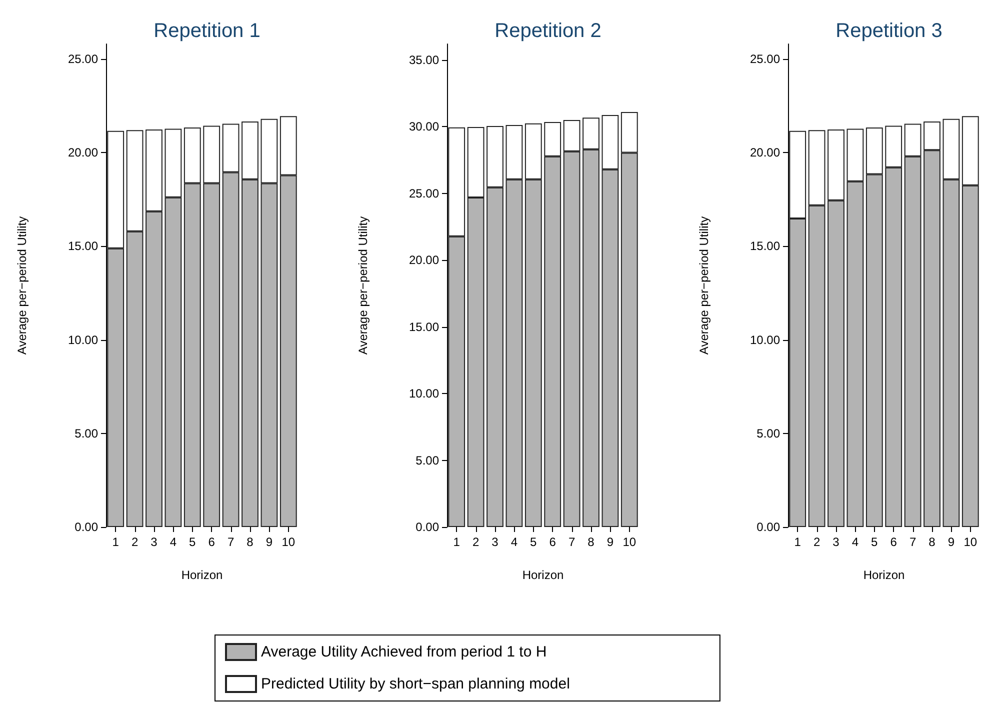 This screenshot has width=988, height=715. Describe the element at coordinates (424, 127) in the screenshot. I see `y-tick-label: 30.00` at that location.